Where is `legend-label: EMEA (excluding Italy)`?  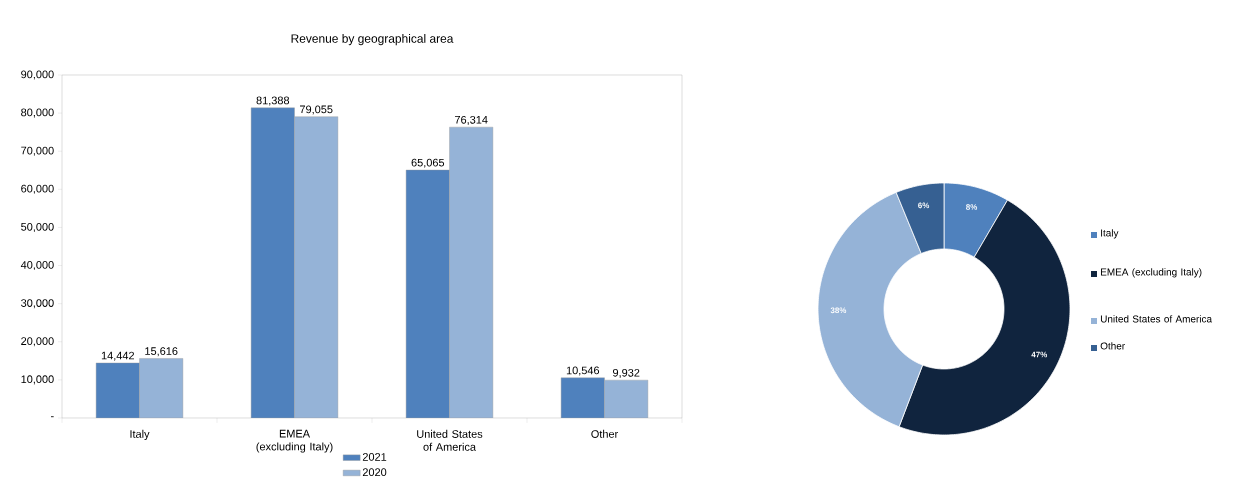 legend-label: EMEA (excluding Italy) is located at coordinates (1151, 273).